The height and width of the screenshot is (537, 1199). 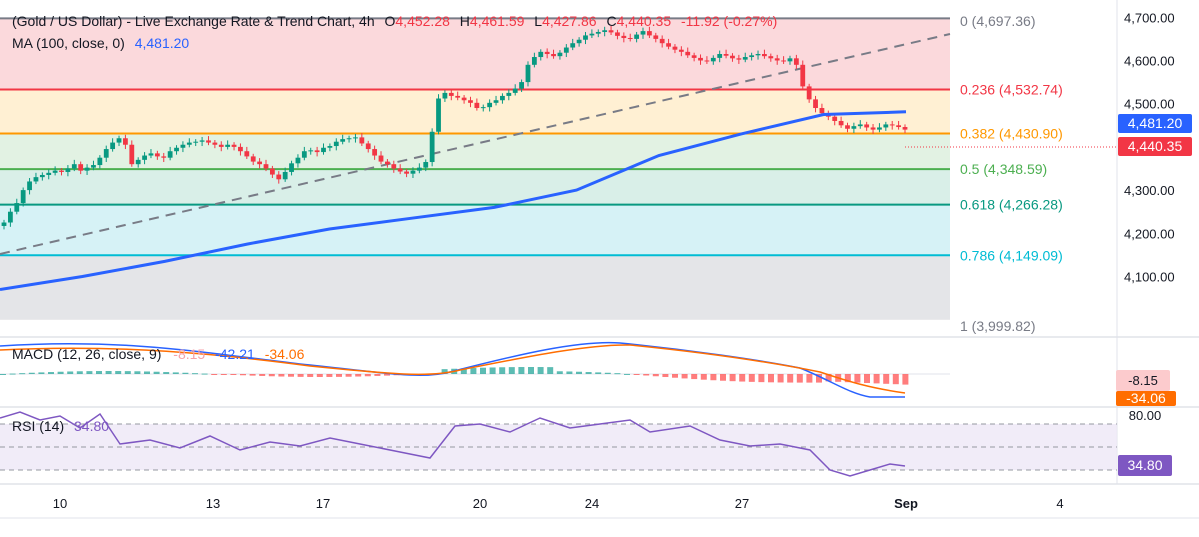 I want to click on ma-price-badge-text: 4,481.20, so click(x=1155, y=123).